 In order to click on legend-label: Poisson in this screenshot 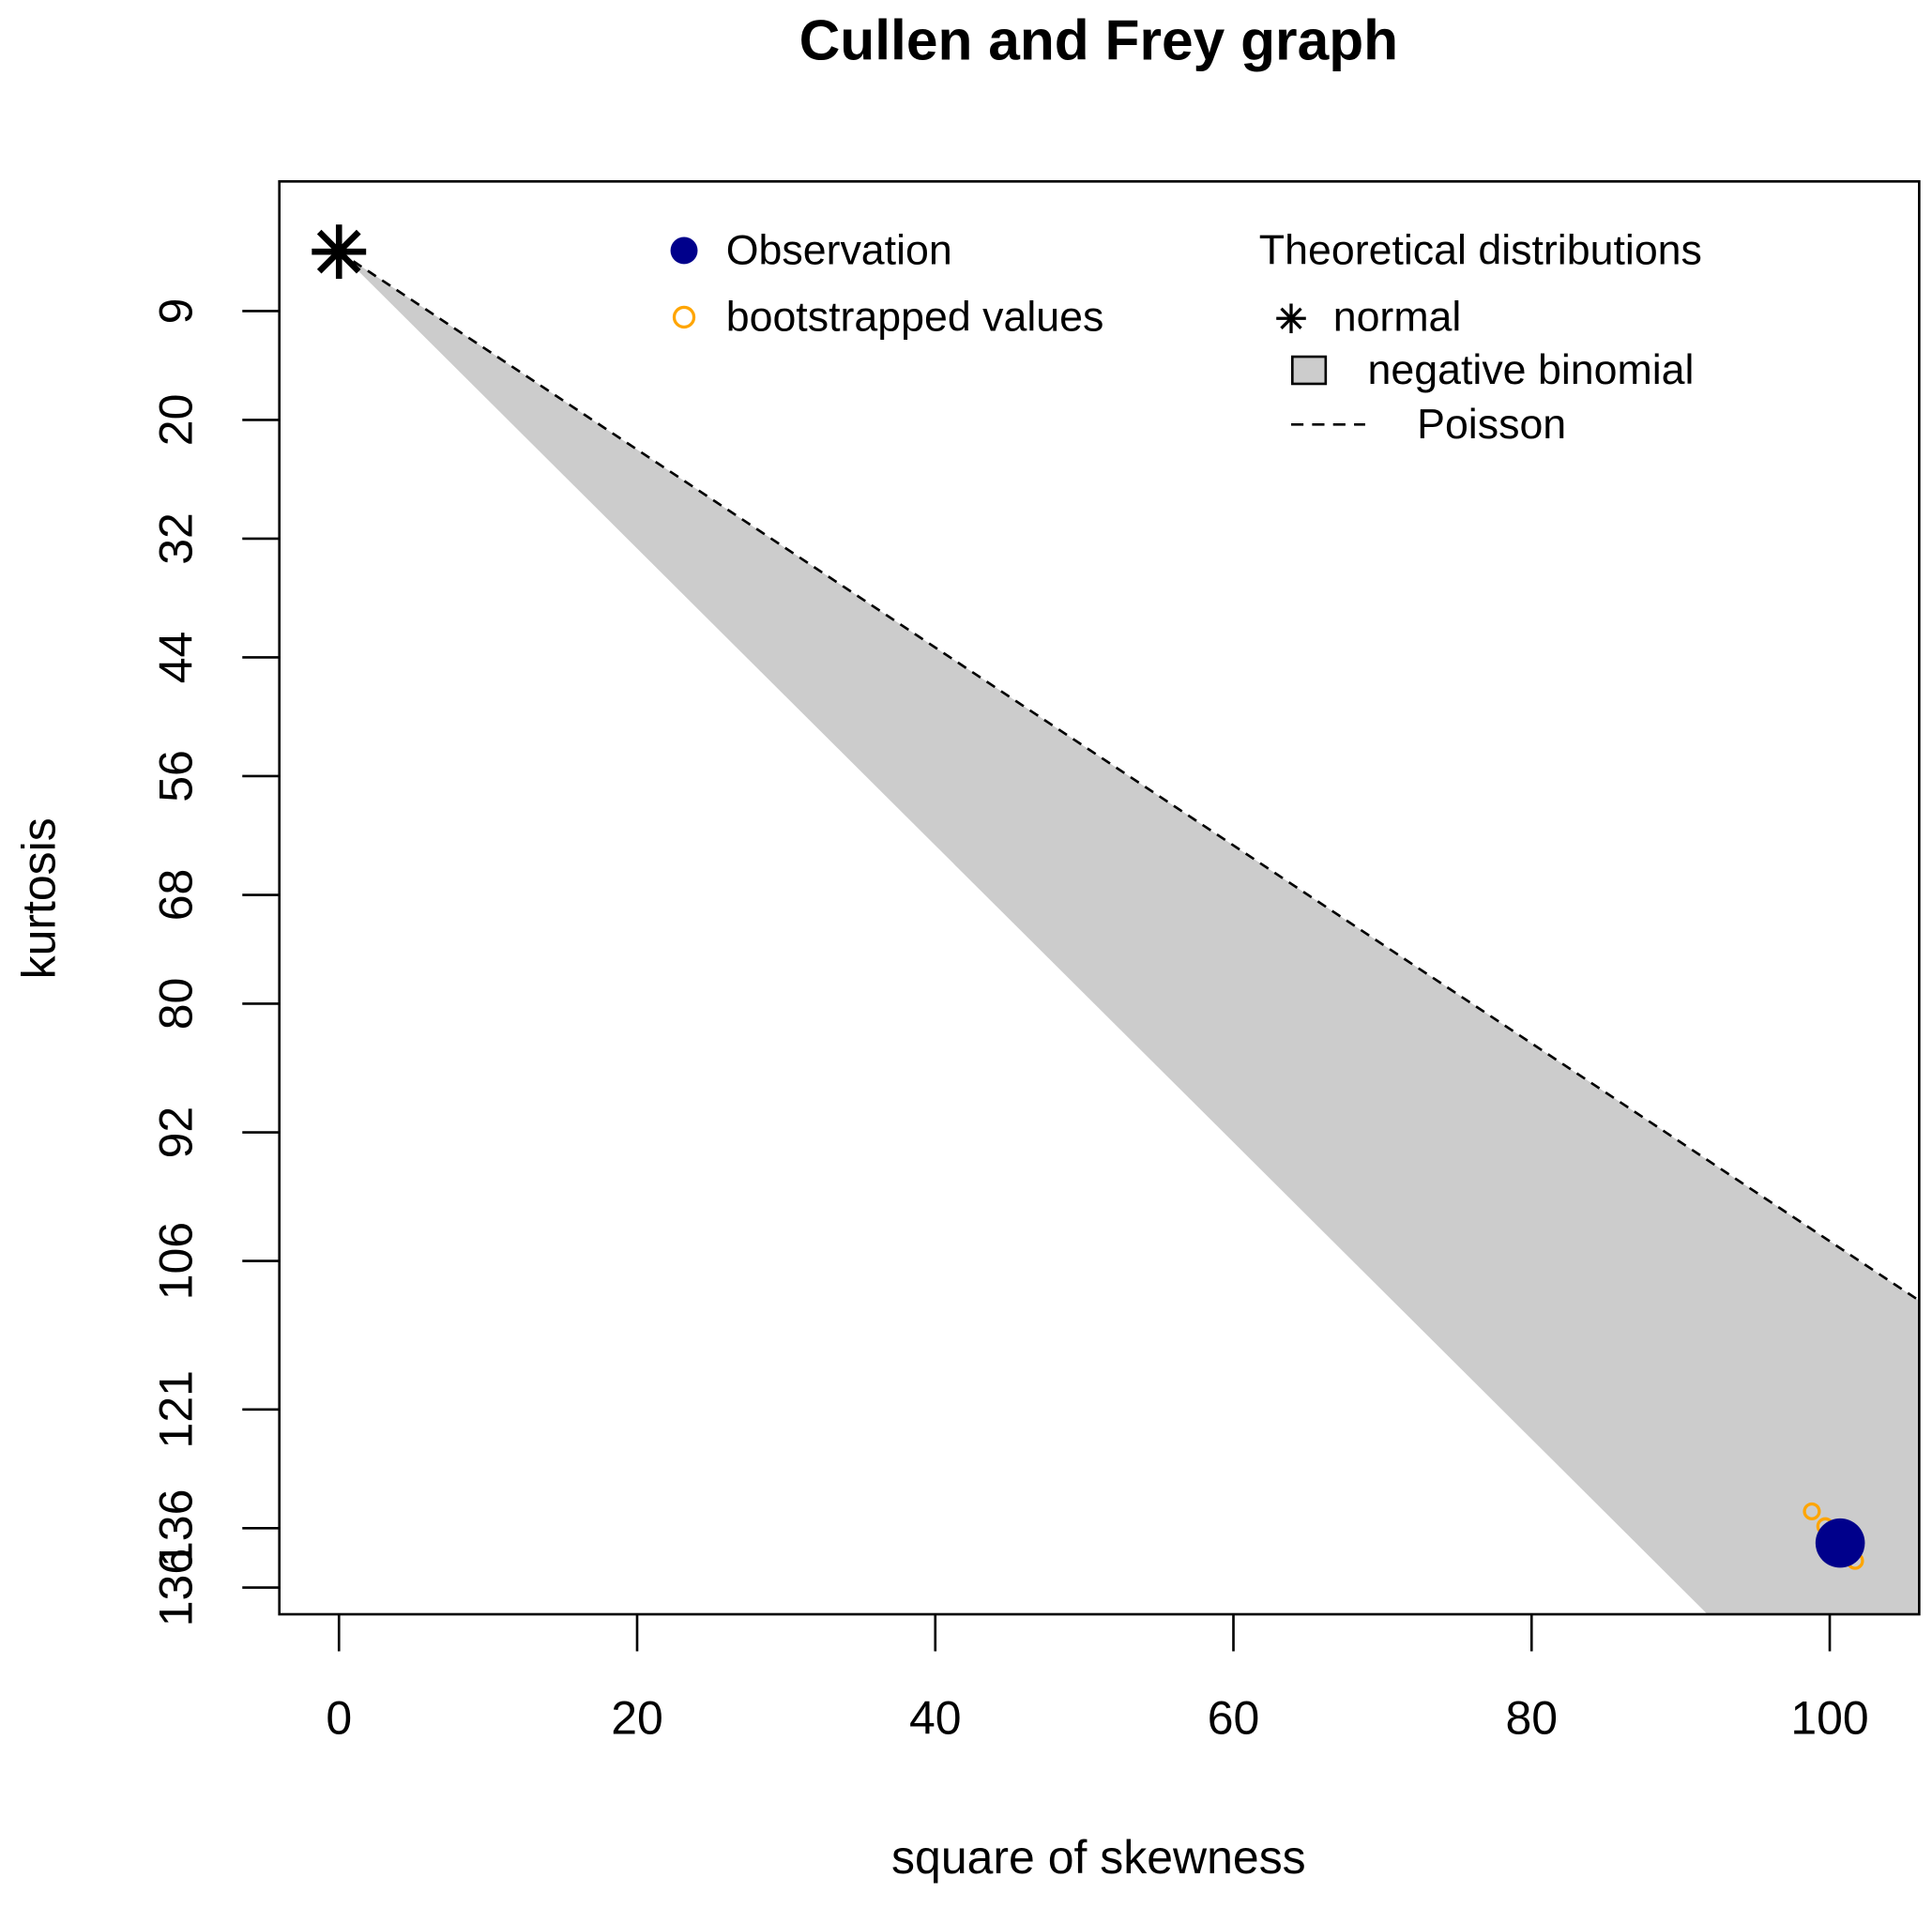, I will do `click(1491, 425)`.